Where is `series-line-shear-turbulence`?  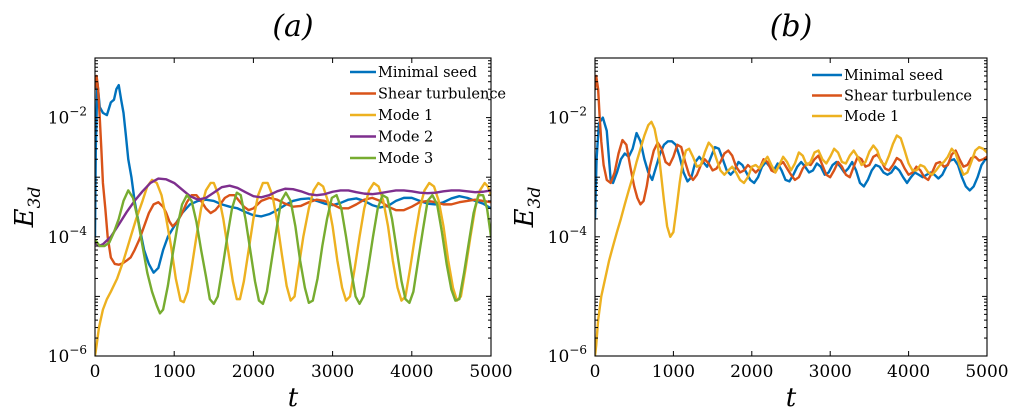 series-line-shear-turbulence is located at coordinates (791, 140).